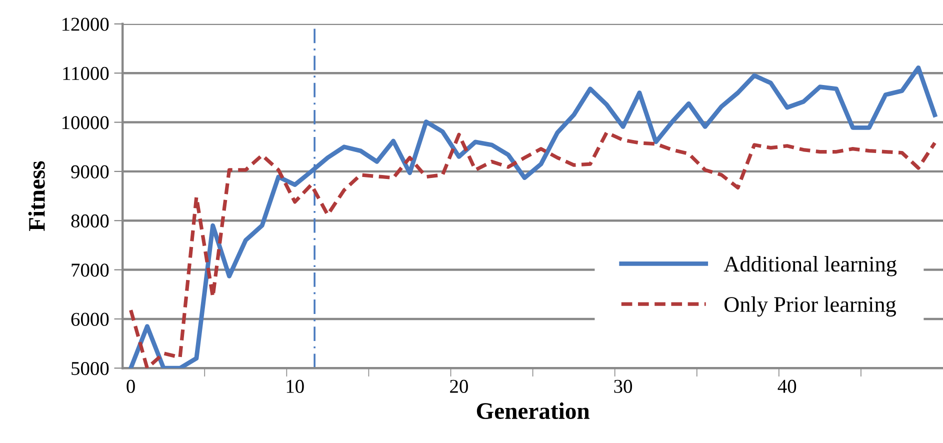 This screenshot has height=443, width=943. I want to click on y-axis-title: Fitness, so click(36, 196).